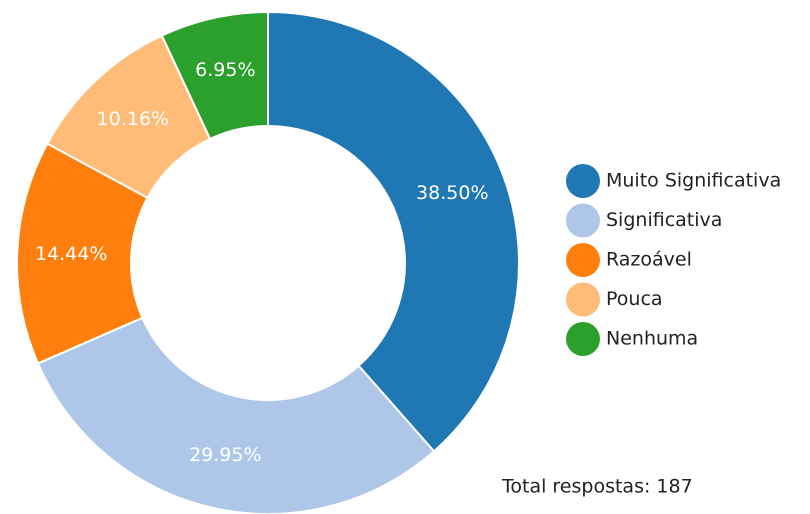 Image resolution: width=810 pixels, height=514 pixels. Describe the element at coordinates (649, 260) in the screenshot. I see `legend-label: Razoável` at that location.